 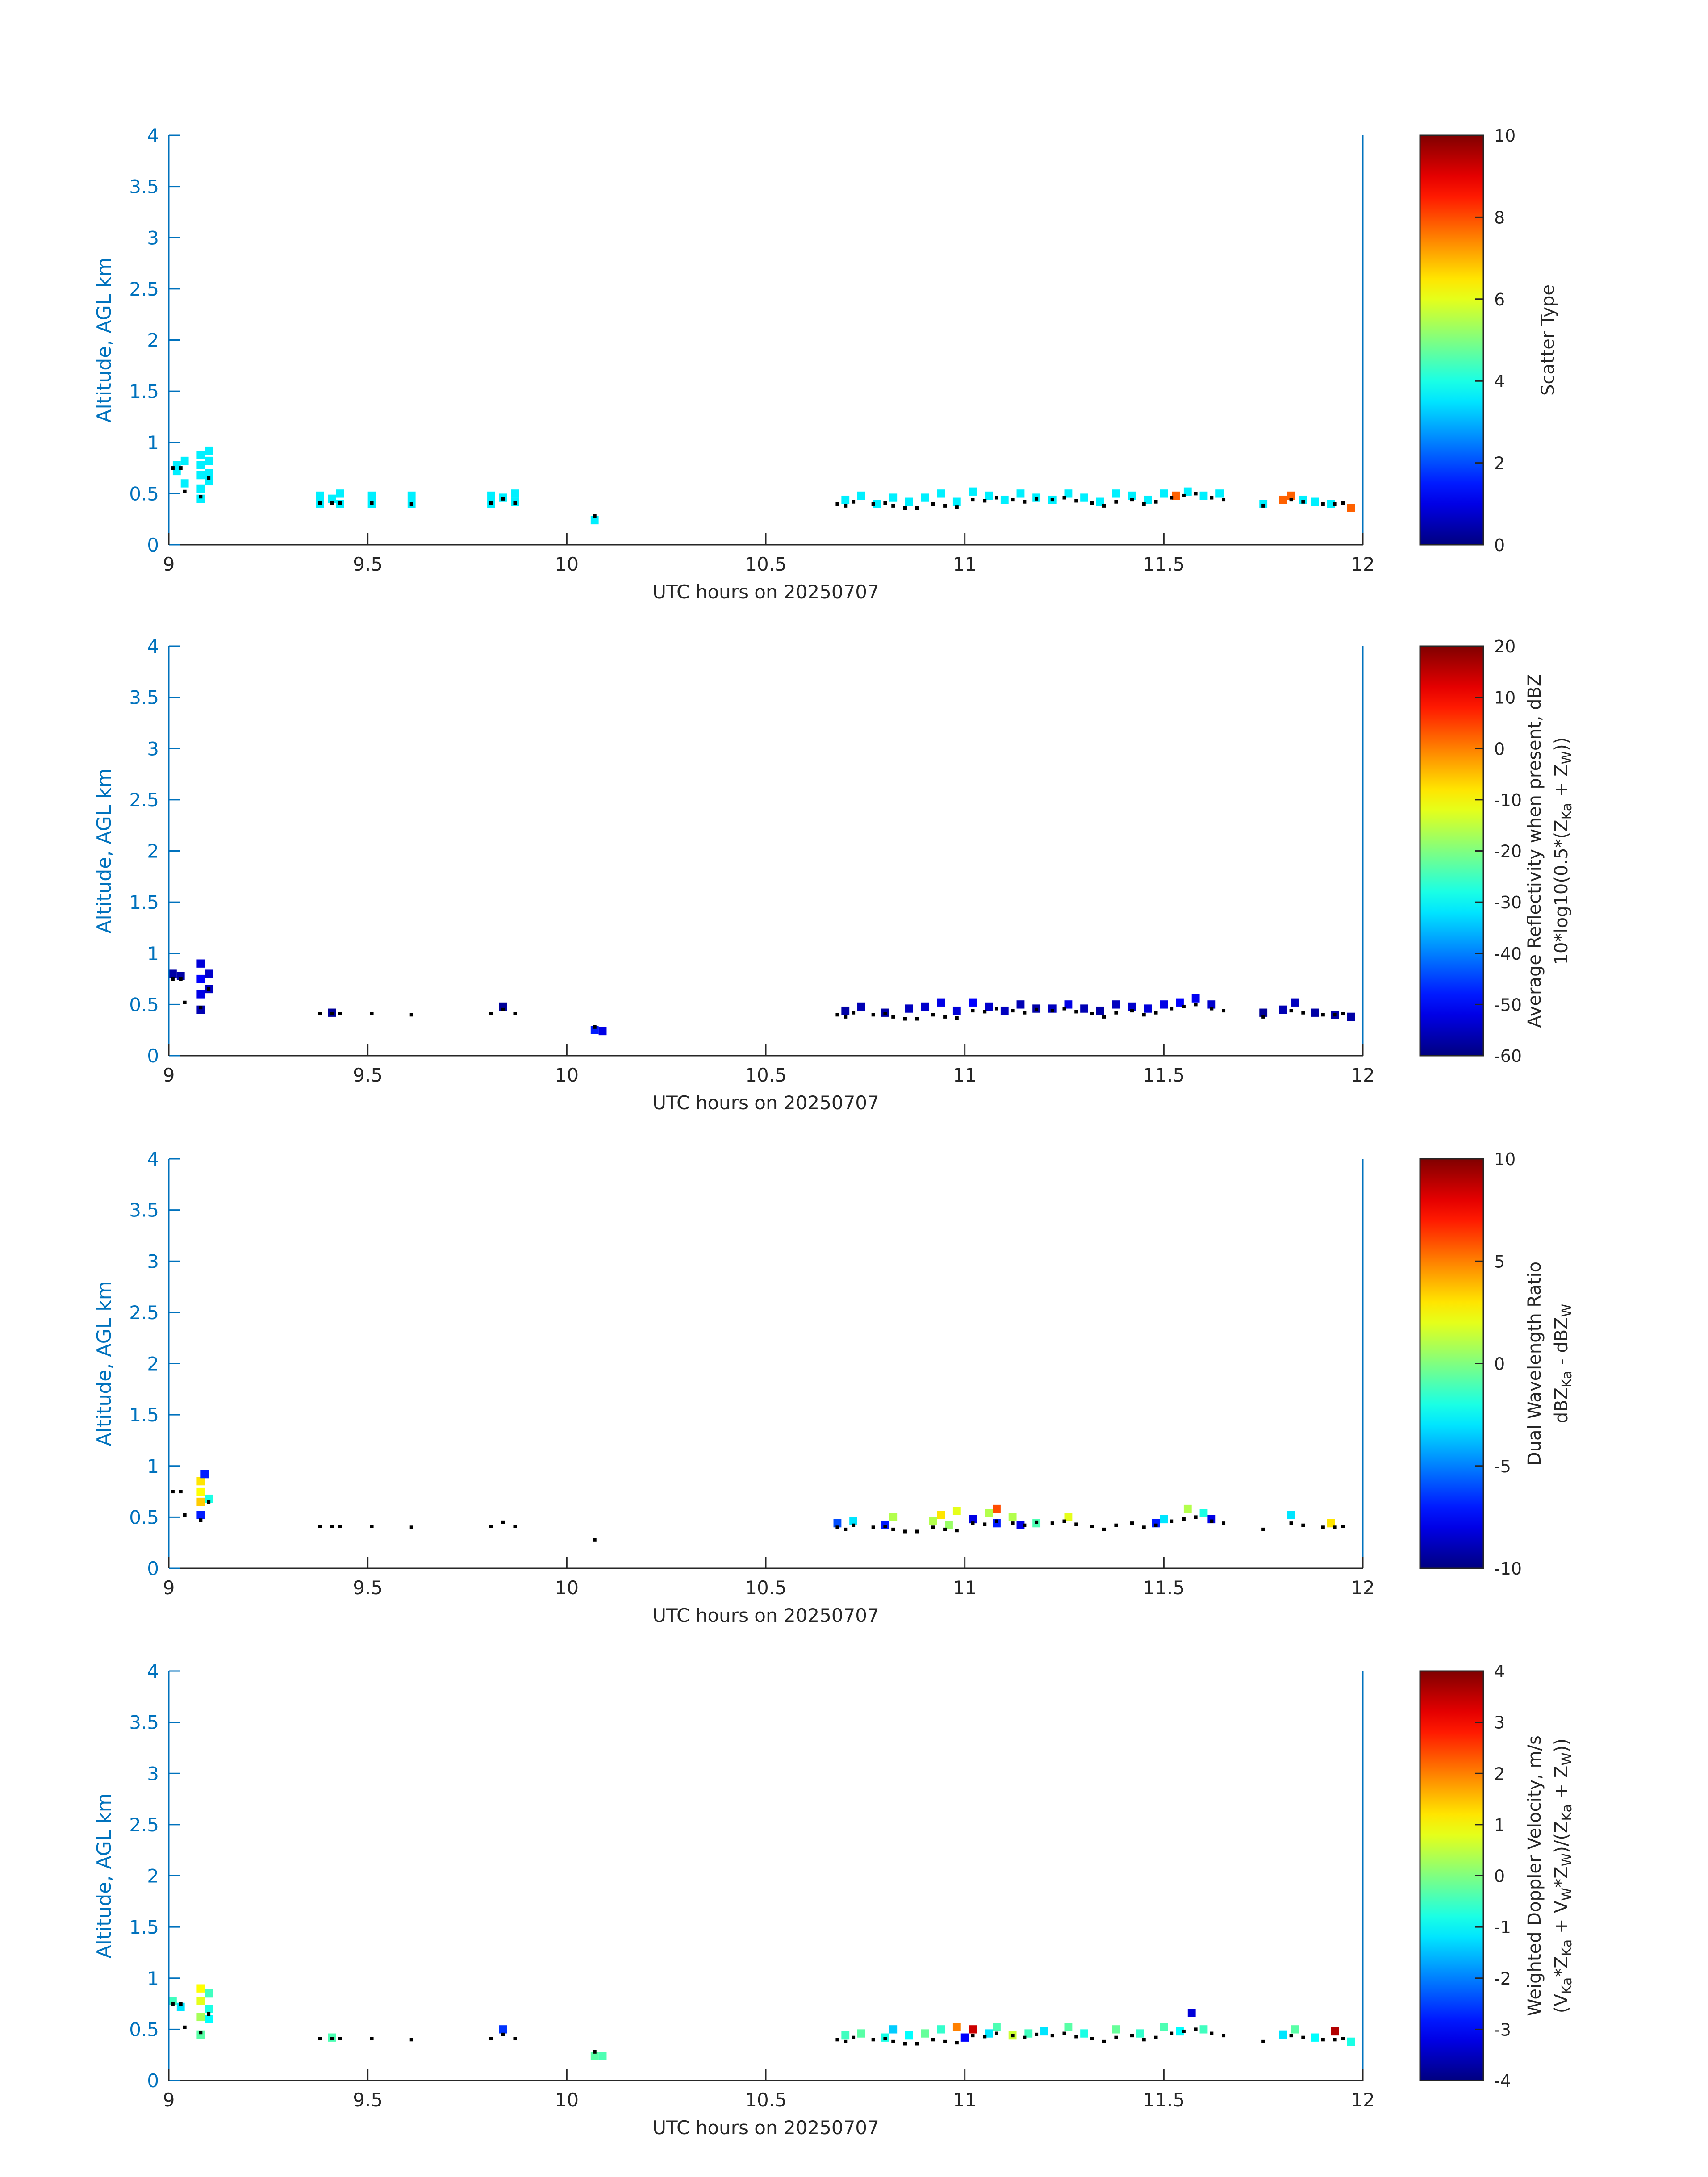 I want to click on x-tick-label: 11.5, so click(x=1164, y=1588).